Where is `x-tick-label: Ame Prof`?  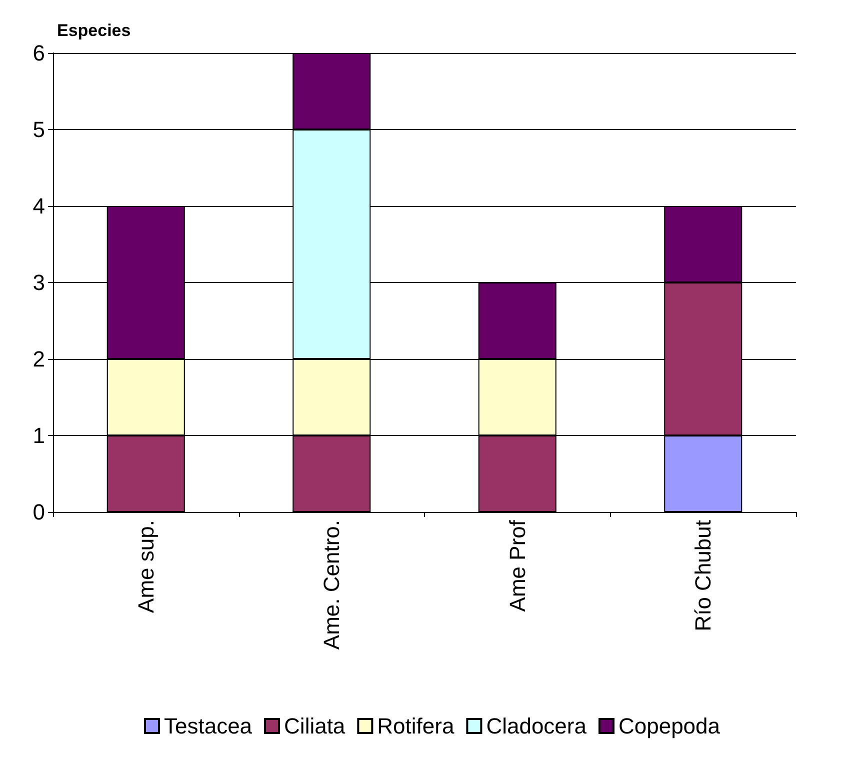
x-tick-label: Ame Prof is located at coordinates (517, 565).